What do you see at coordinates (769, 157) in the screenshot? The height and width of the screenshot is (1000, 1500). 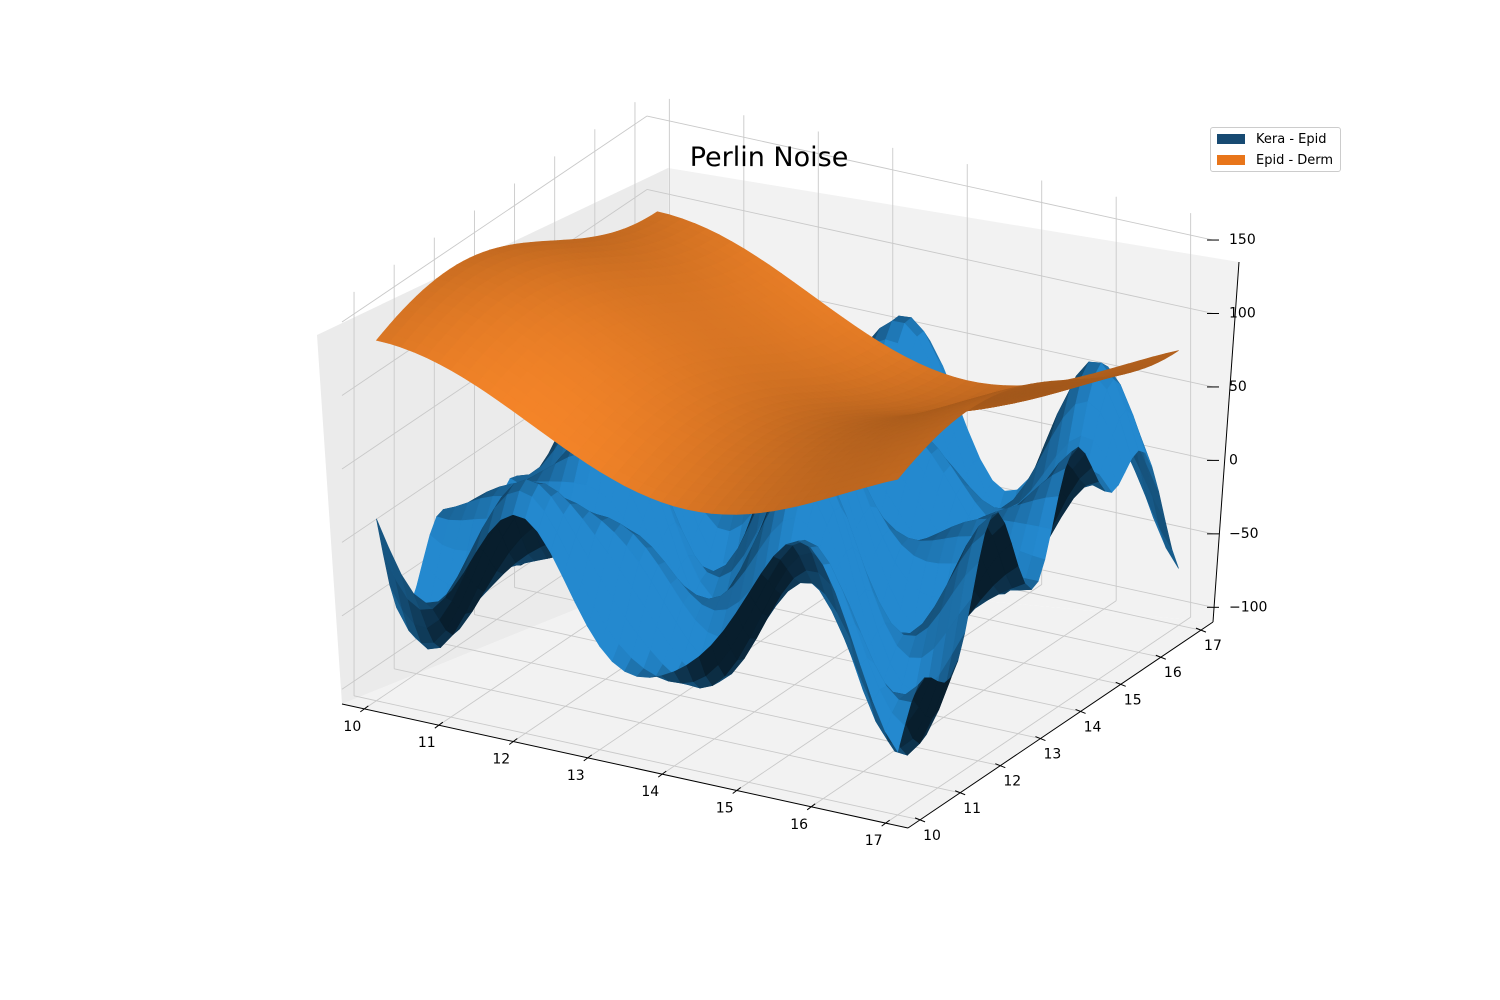 I see `chart-title: Perlin Noise` at bounding box center [769, 157].